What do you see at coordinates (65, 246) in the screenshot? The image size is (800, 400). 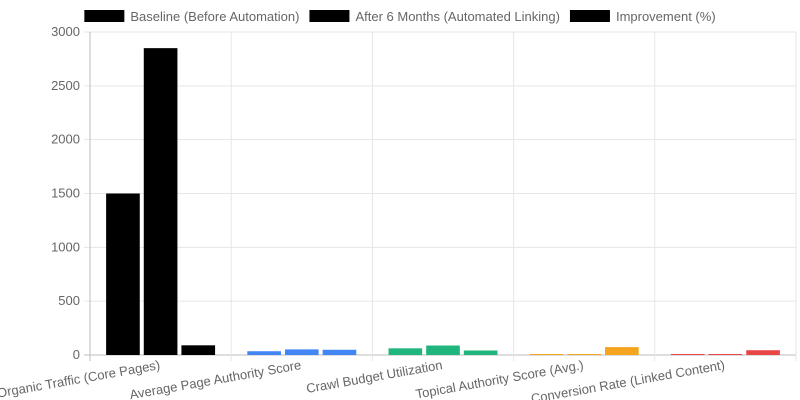 I see `y-tick-label: 1000` at bounding box center [65, 246].